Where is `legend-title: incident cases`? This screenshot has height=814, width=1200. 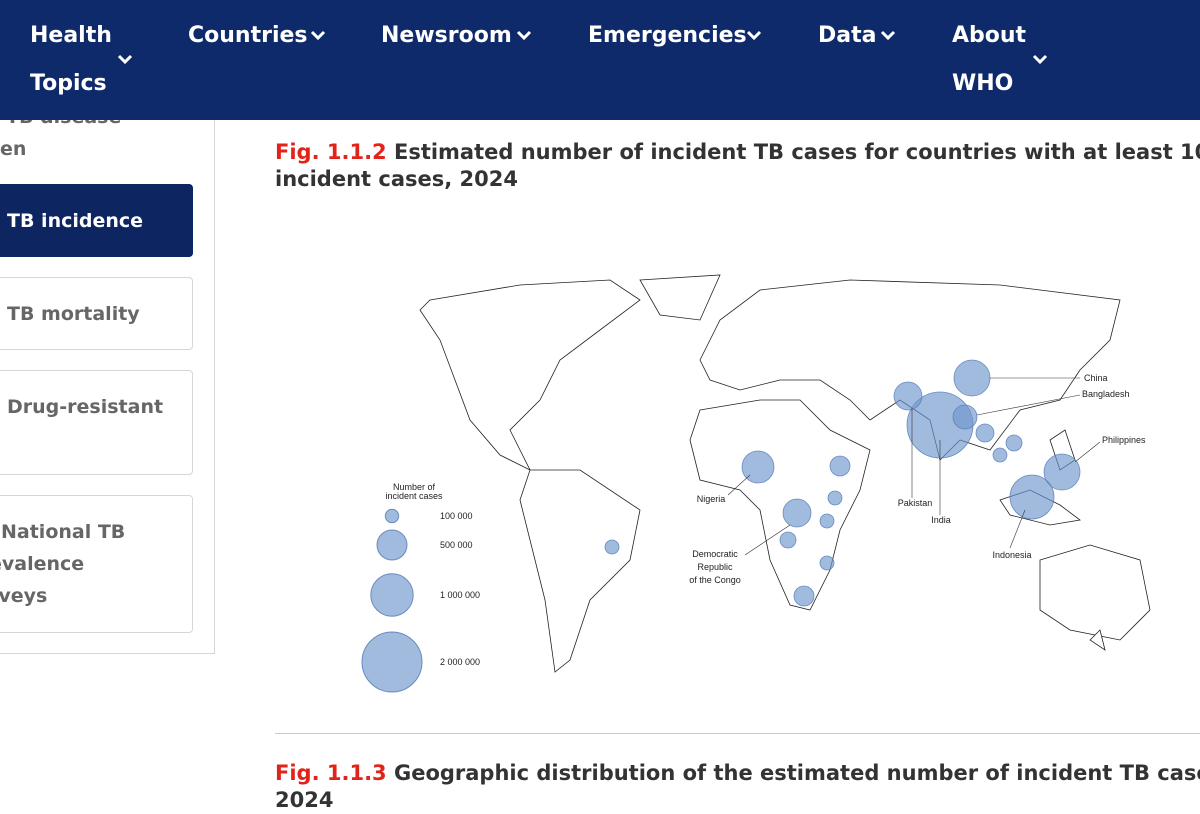 legend-title: incident cases is located at coordinates (414, 496).